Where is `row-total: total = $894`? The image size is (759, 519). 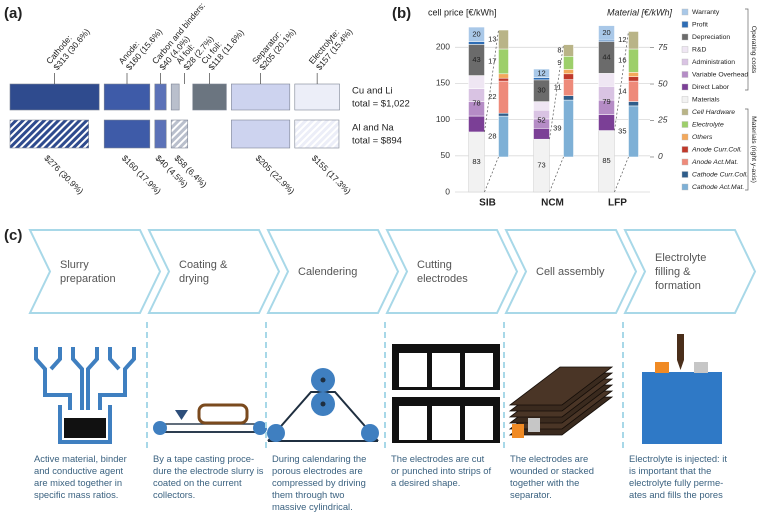
row-total: total = $894 is located at coordinates (377, 141).